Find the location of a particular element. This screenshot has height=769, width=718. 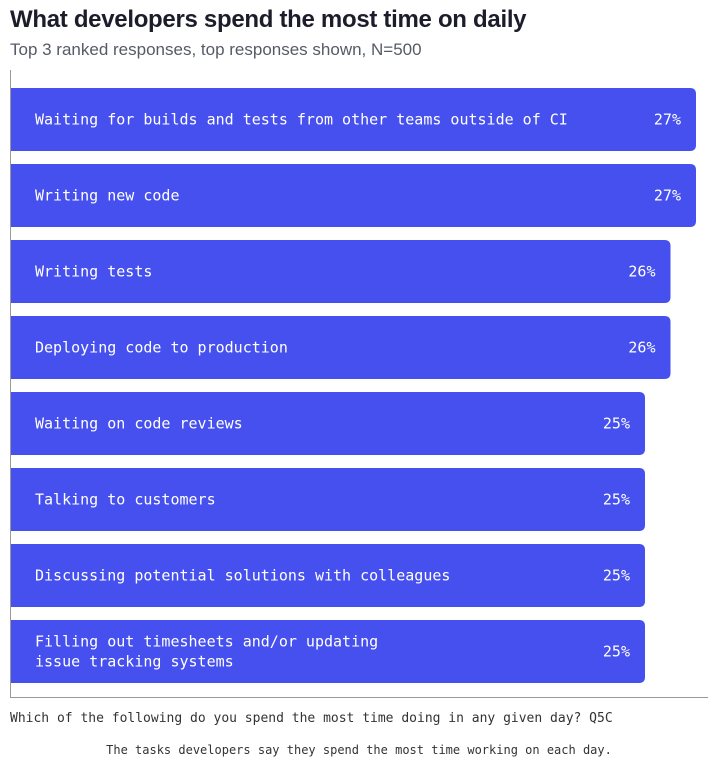

bar-label: Filling out timesheets and/or updating is located at coordinates (206, 642).